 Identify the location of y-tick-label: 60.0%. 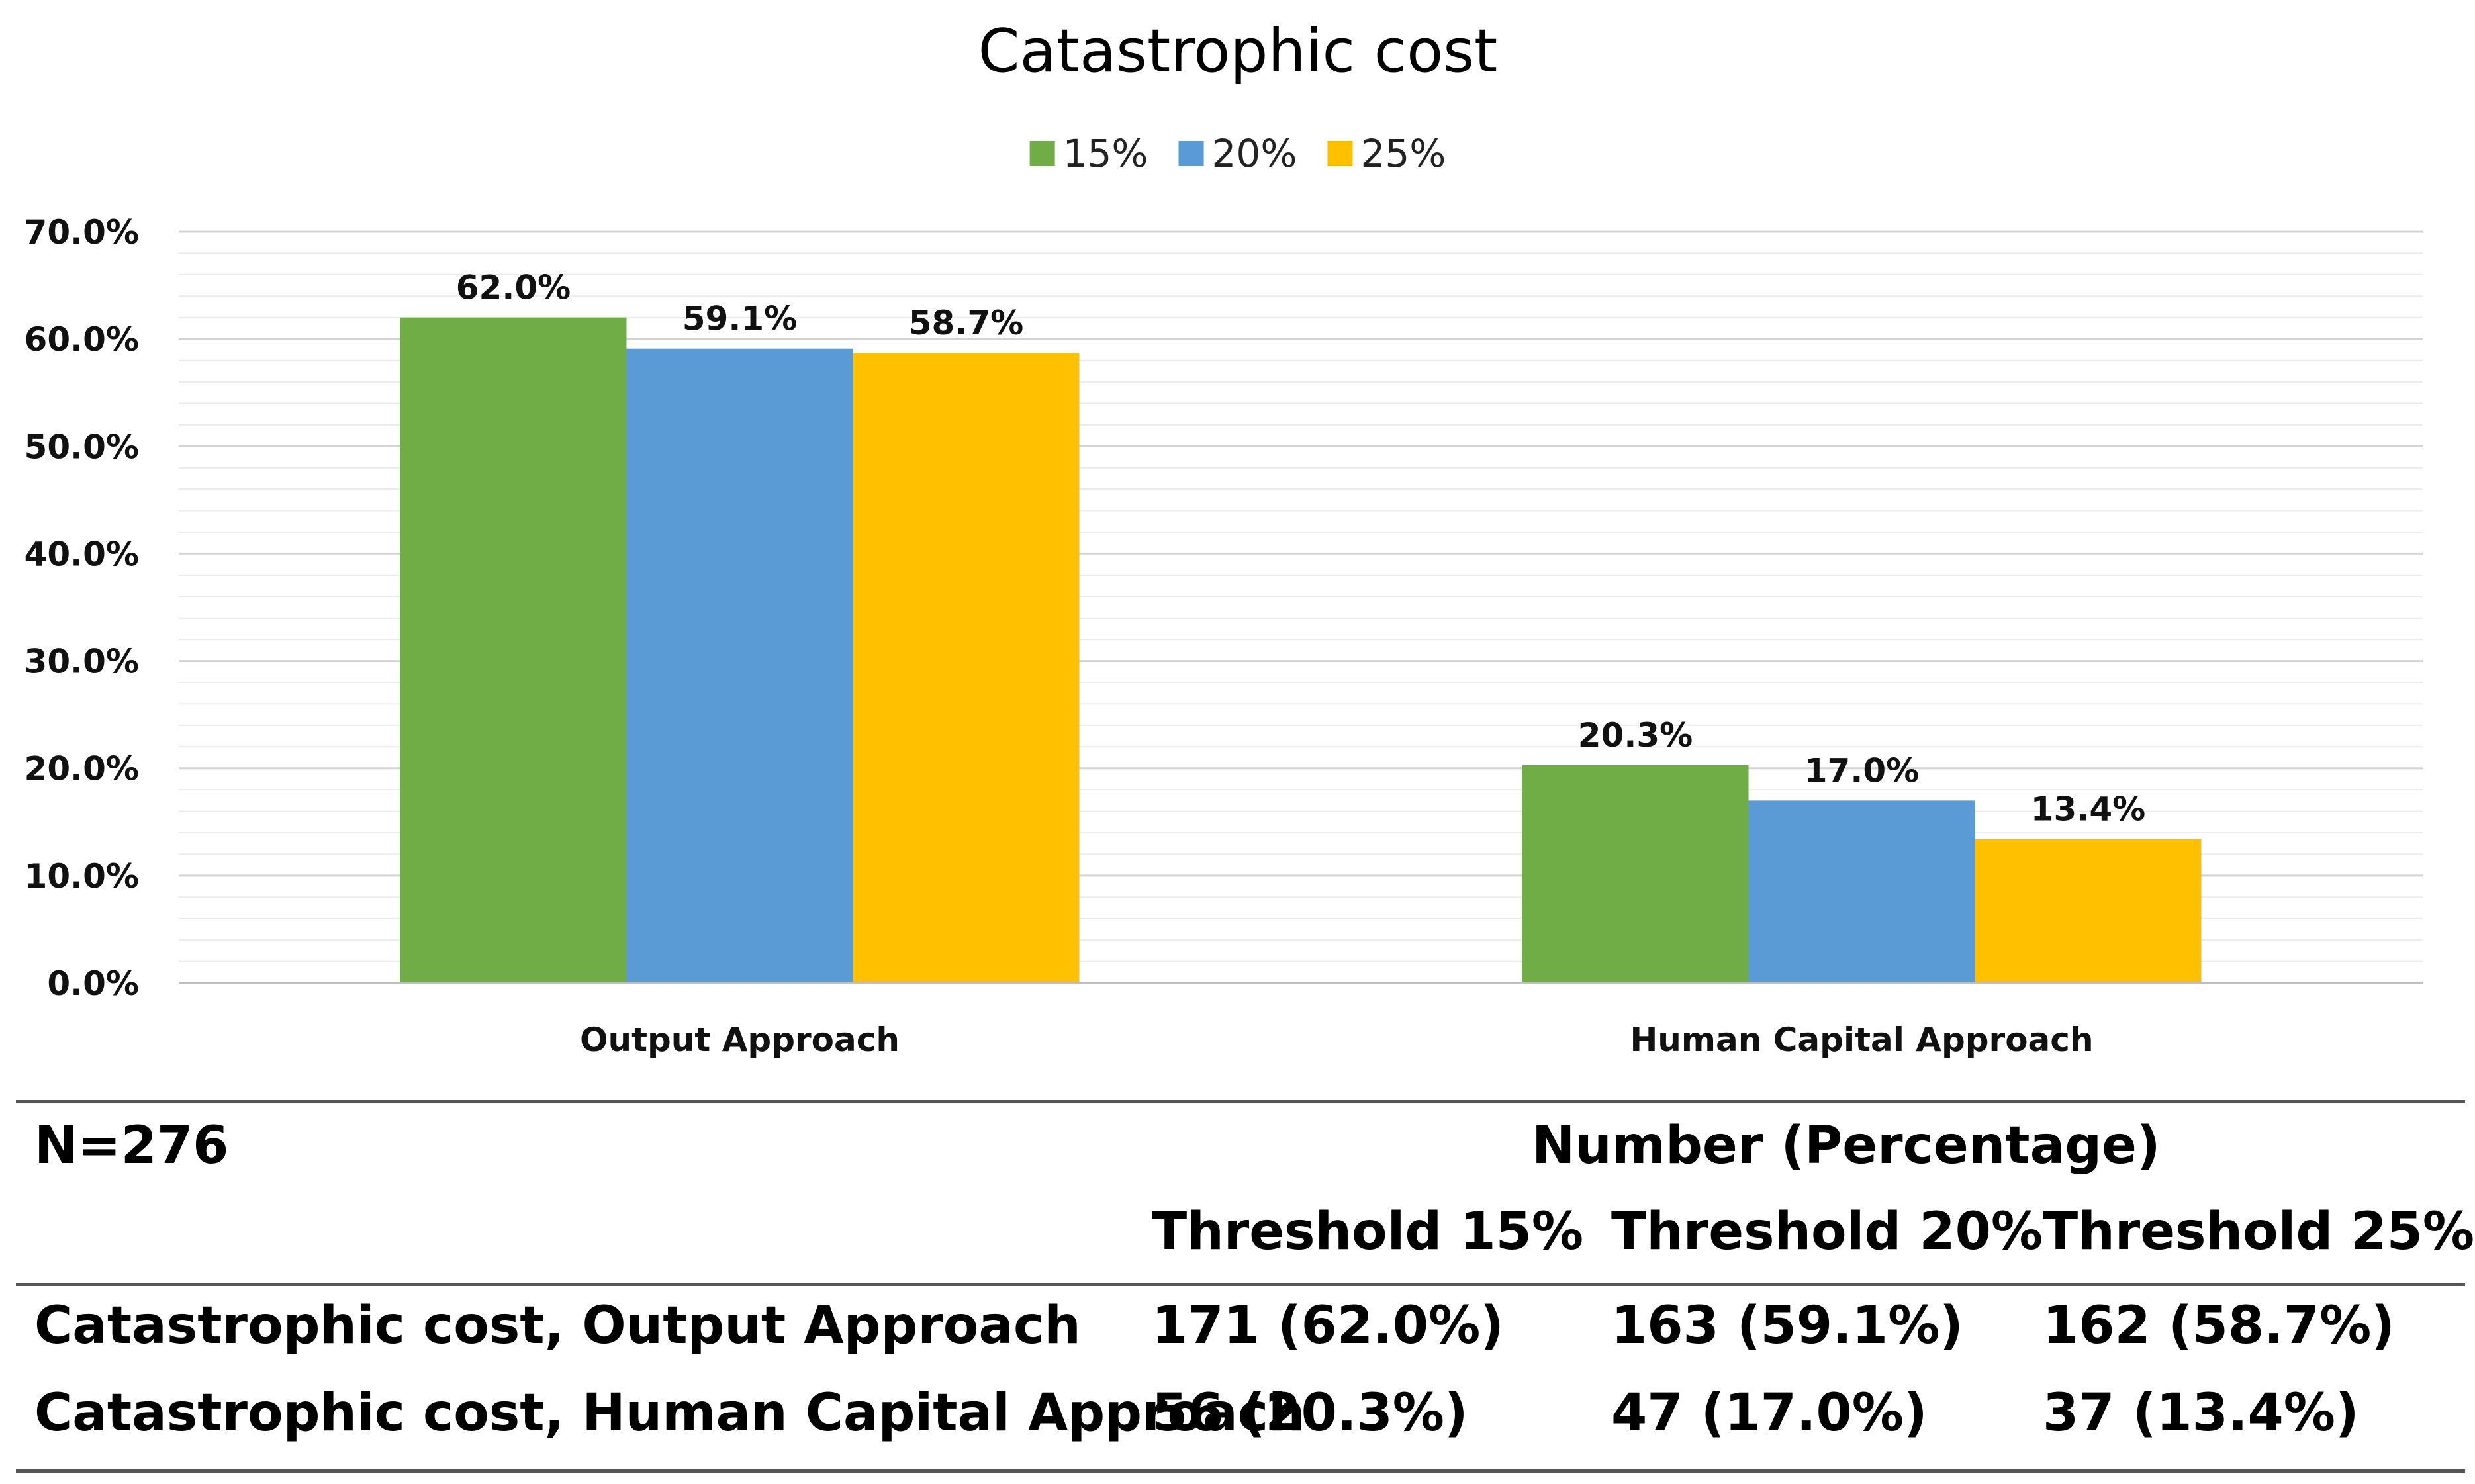
(81, 339).